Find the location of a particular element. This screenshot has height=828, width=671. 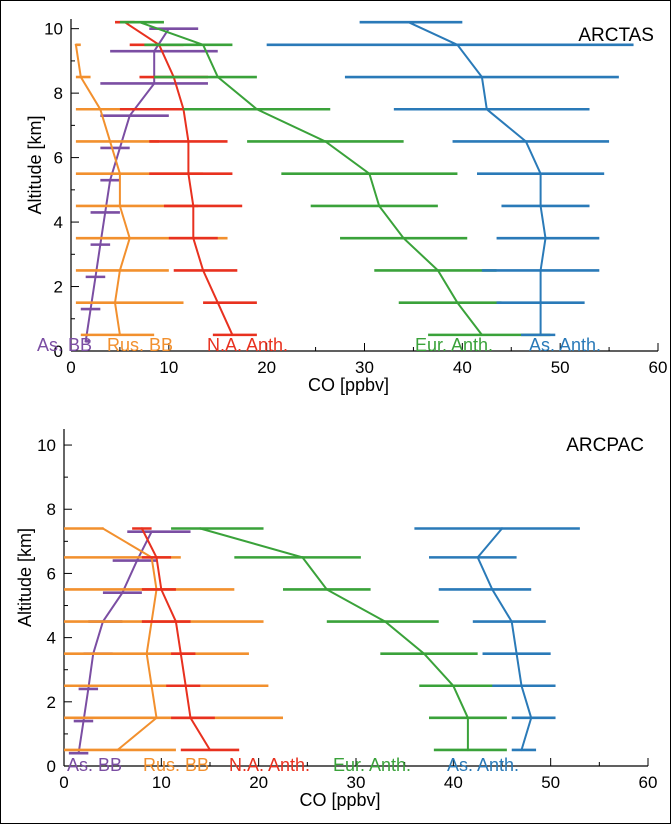

series-as-anth is located at coordinates (497, 639).